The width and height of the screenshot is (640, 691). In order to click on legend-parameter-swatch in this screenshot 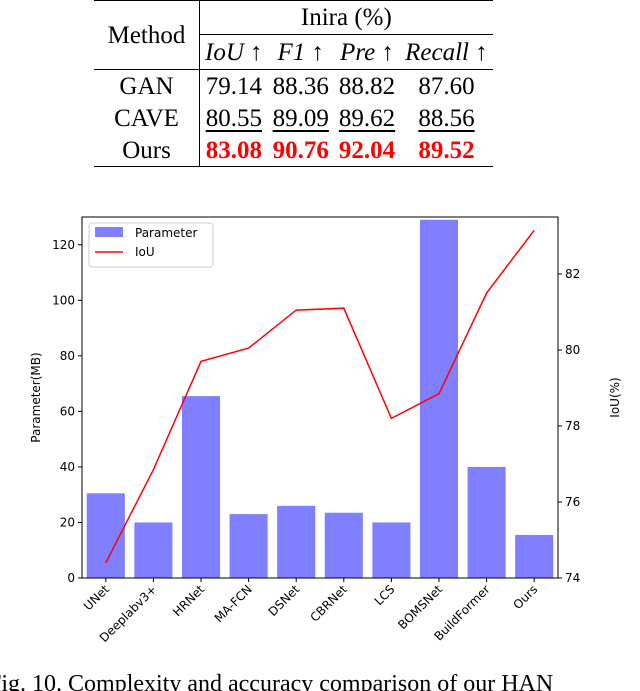, I will do `click(109, 232)`.